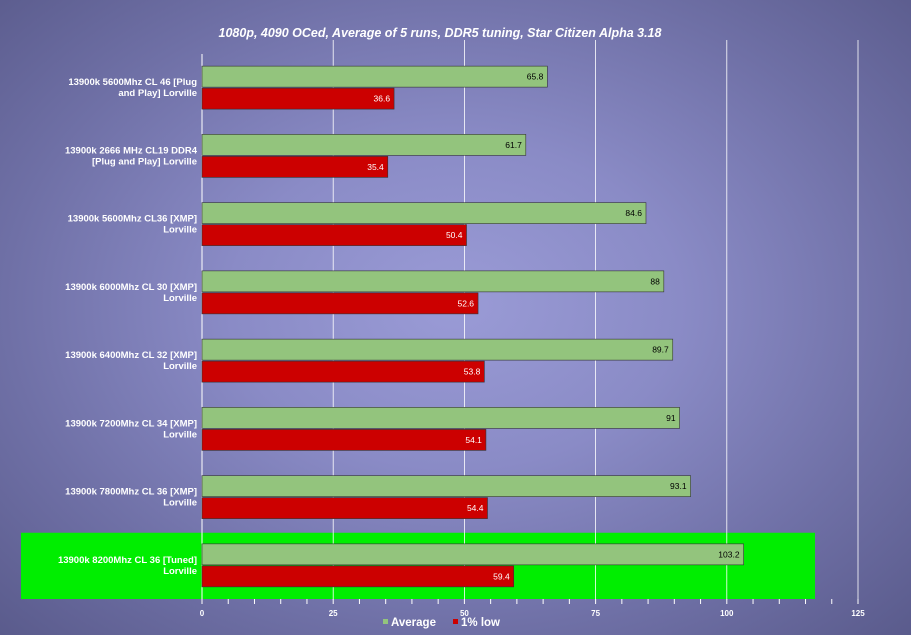 The width and height of the screenshot is (911, 635). Describe the element at coordinates (131, 423) in the screenshot. I see `category-label: 13900k 7200Mhz CL 34 [XMP]` at that location.